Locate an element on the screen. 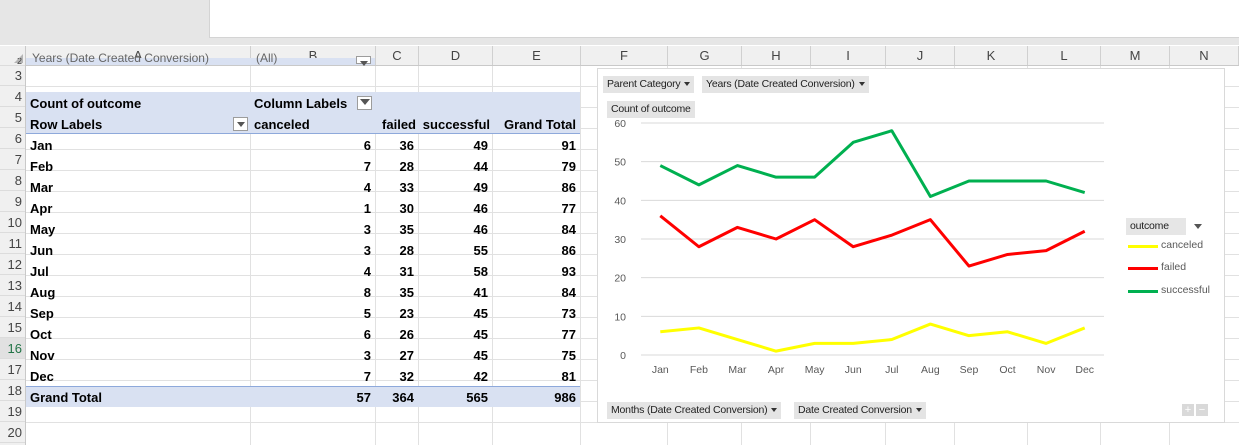  cell-grand-total: 81 is located at coordinates (568, 376).